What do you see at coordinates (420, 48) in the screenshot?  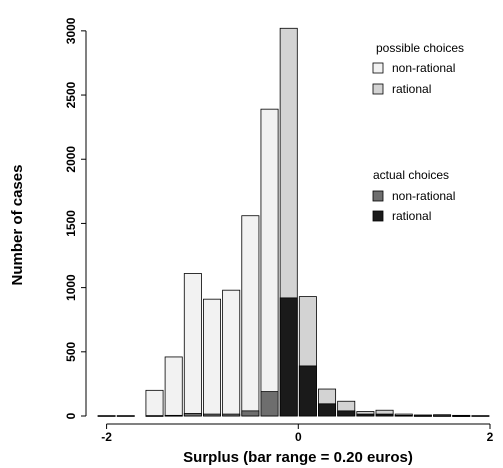 I see `legend-title-possible: possible choices` at bounding box center [420, 48].